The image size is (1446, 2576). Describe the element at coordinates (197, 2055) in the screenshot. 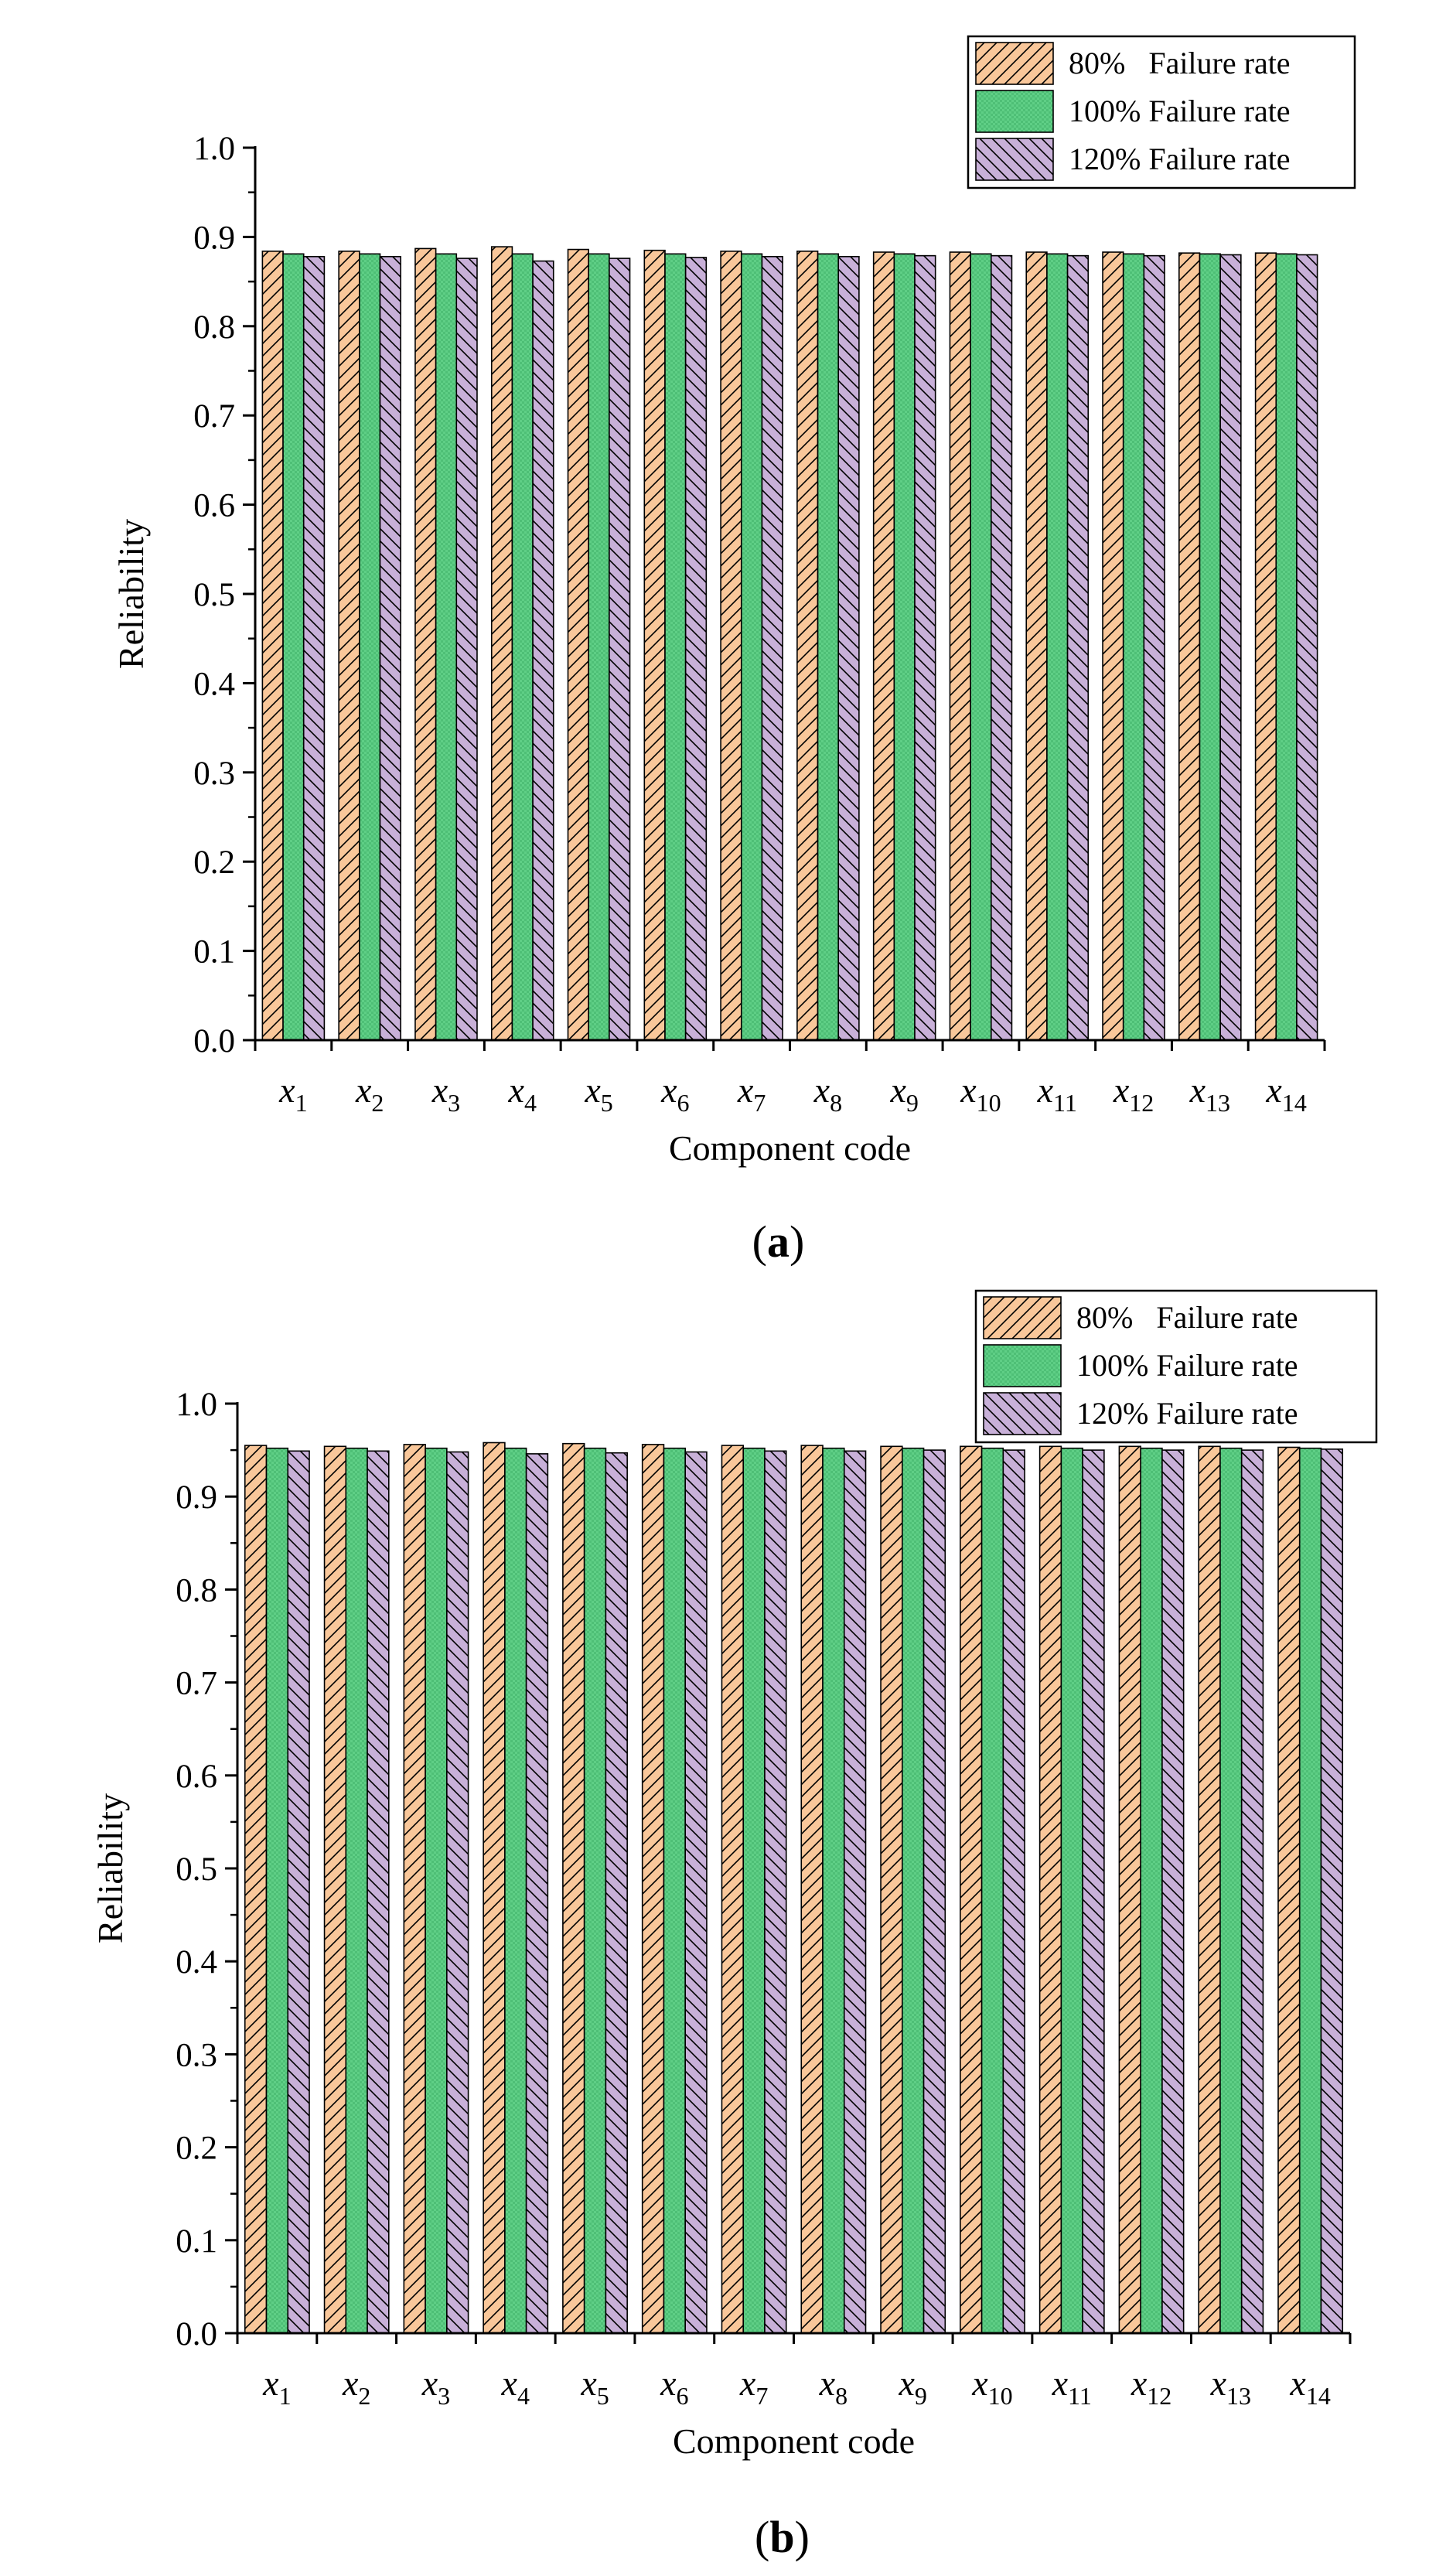

I see `y-tick-label: 0.3` at that location.